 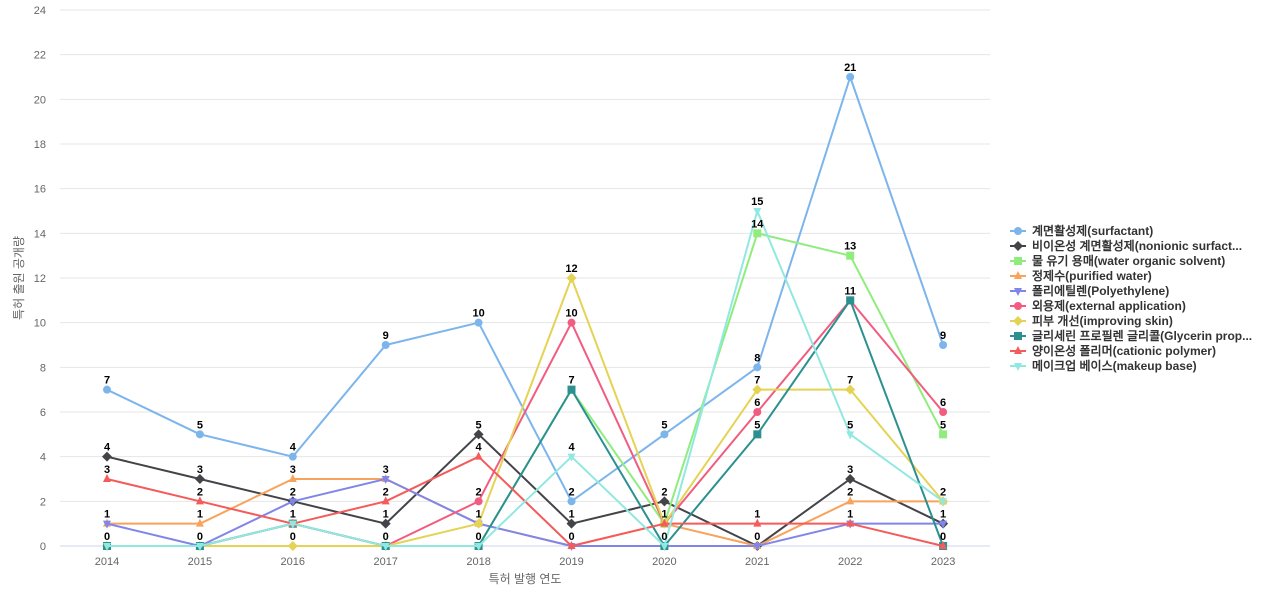 What do you see at coordinates (479, 425) in the screenshot?
I see `data-label: 5` at bounding box center [479, 425].